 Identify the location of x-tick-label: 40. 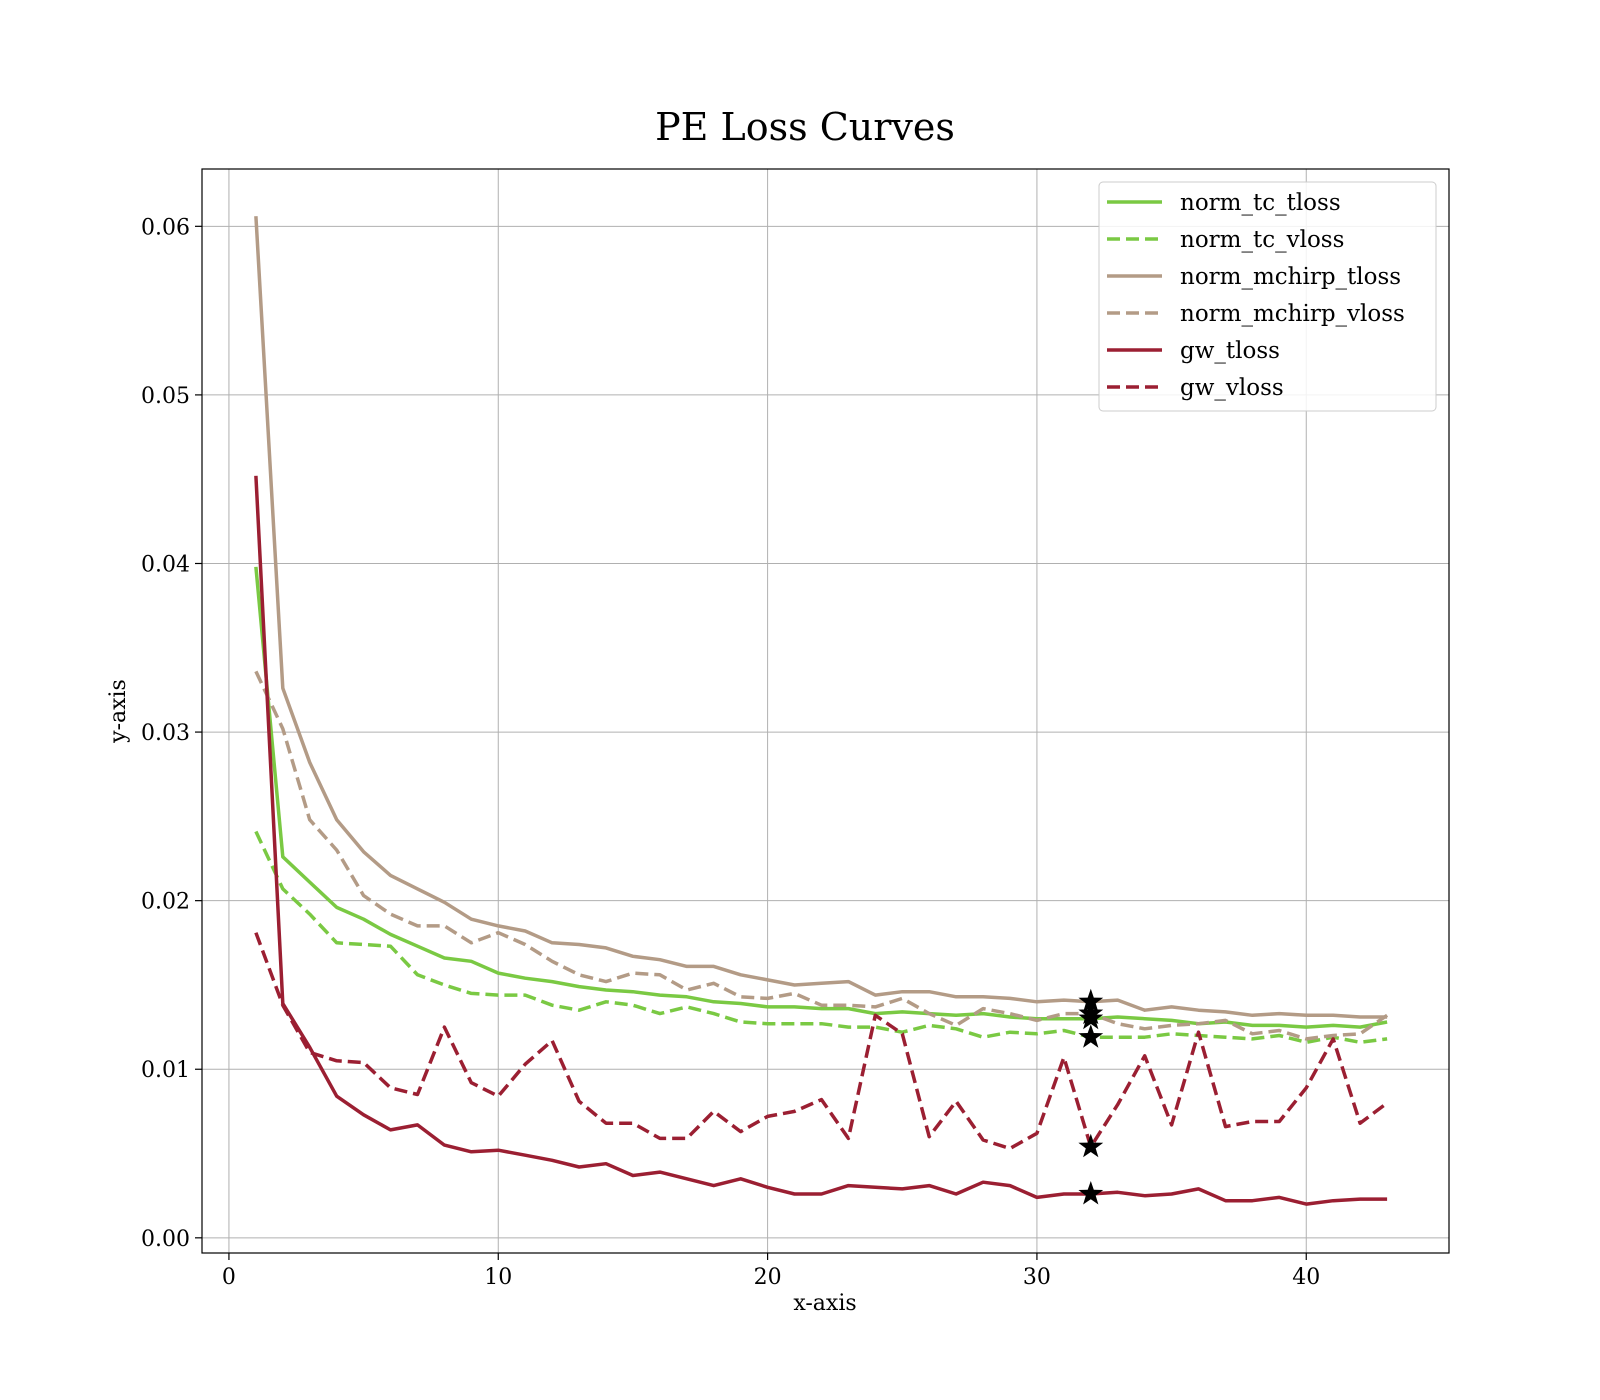
(1306, 1277).